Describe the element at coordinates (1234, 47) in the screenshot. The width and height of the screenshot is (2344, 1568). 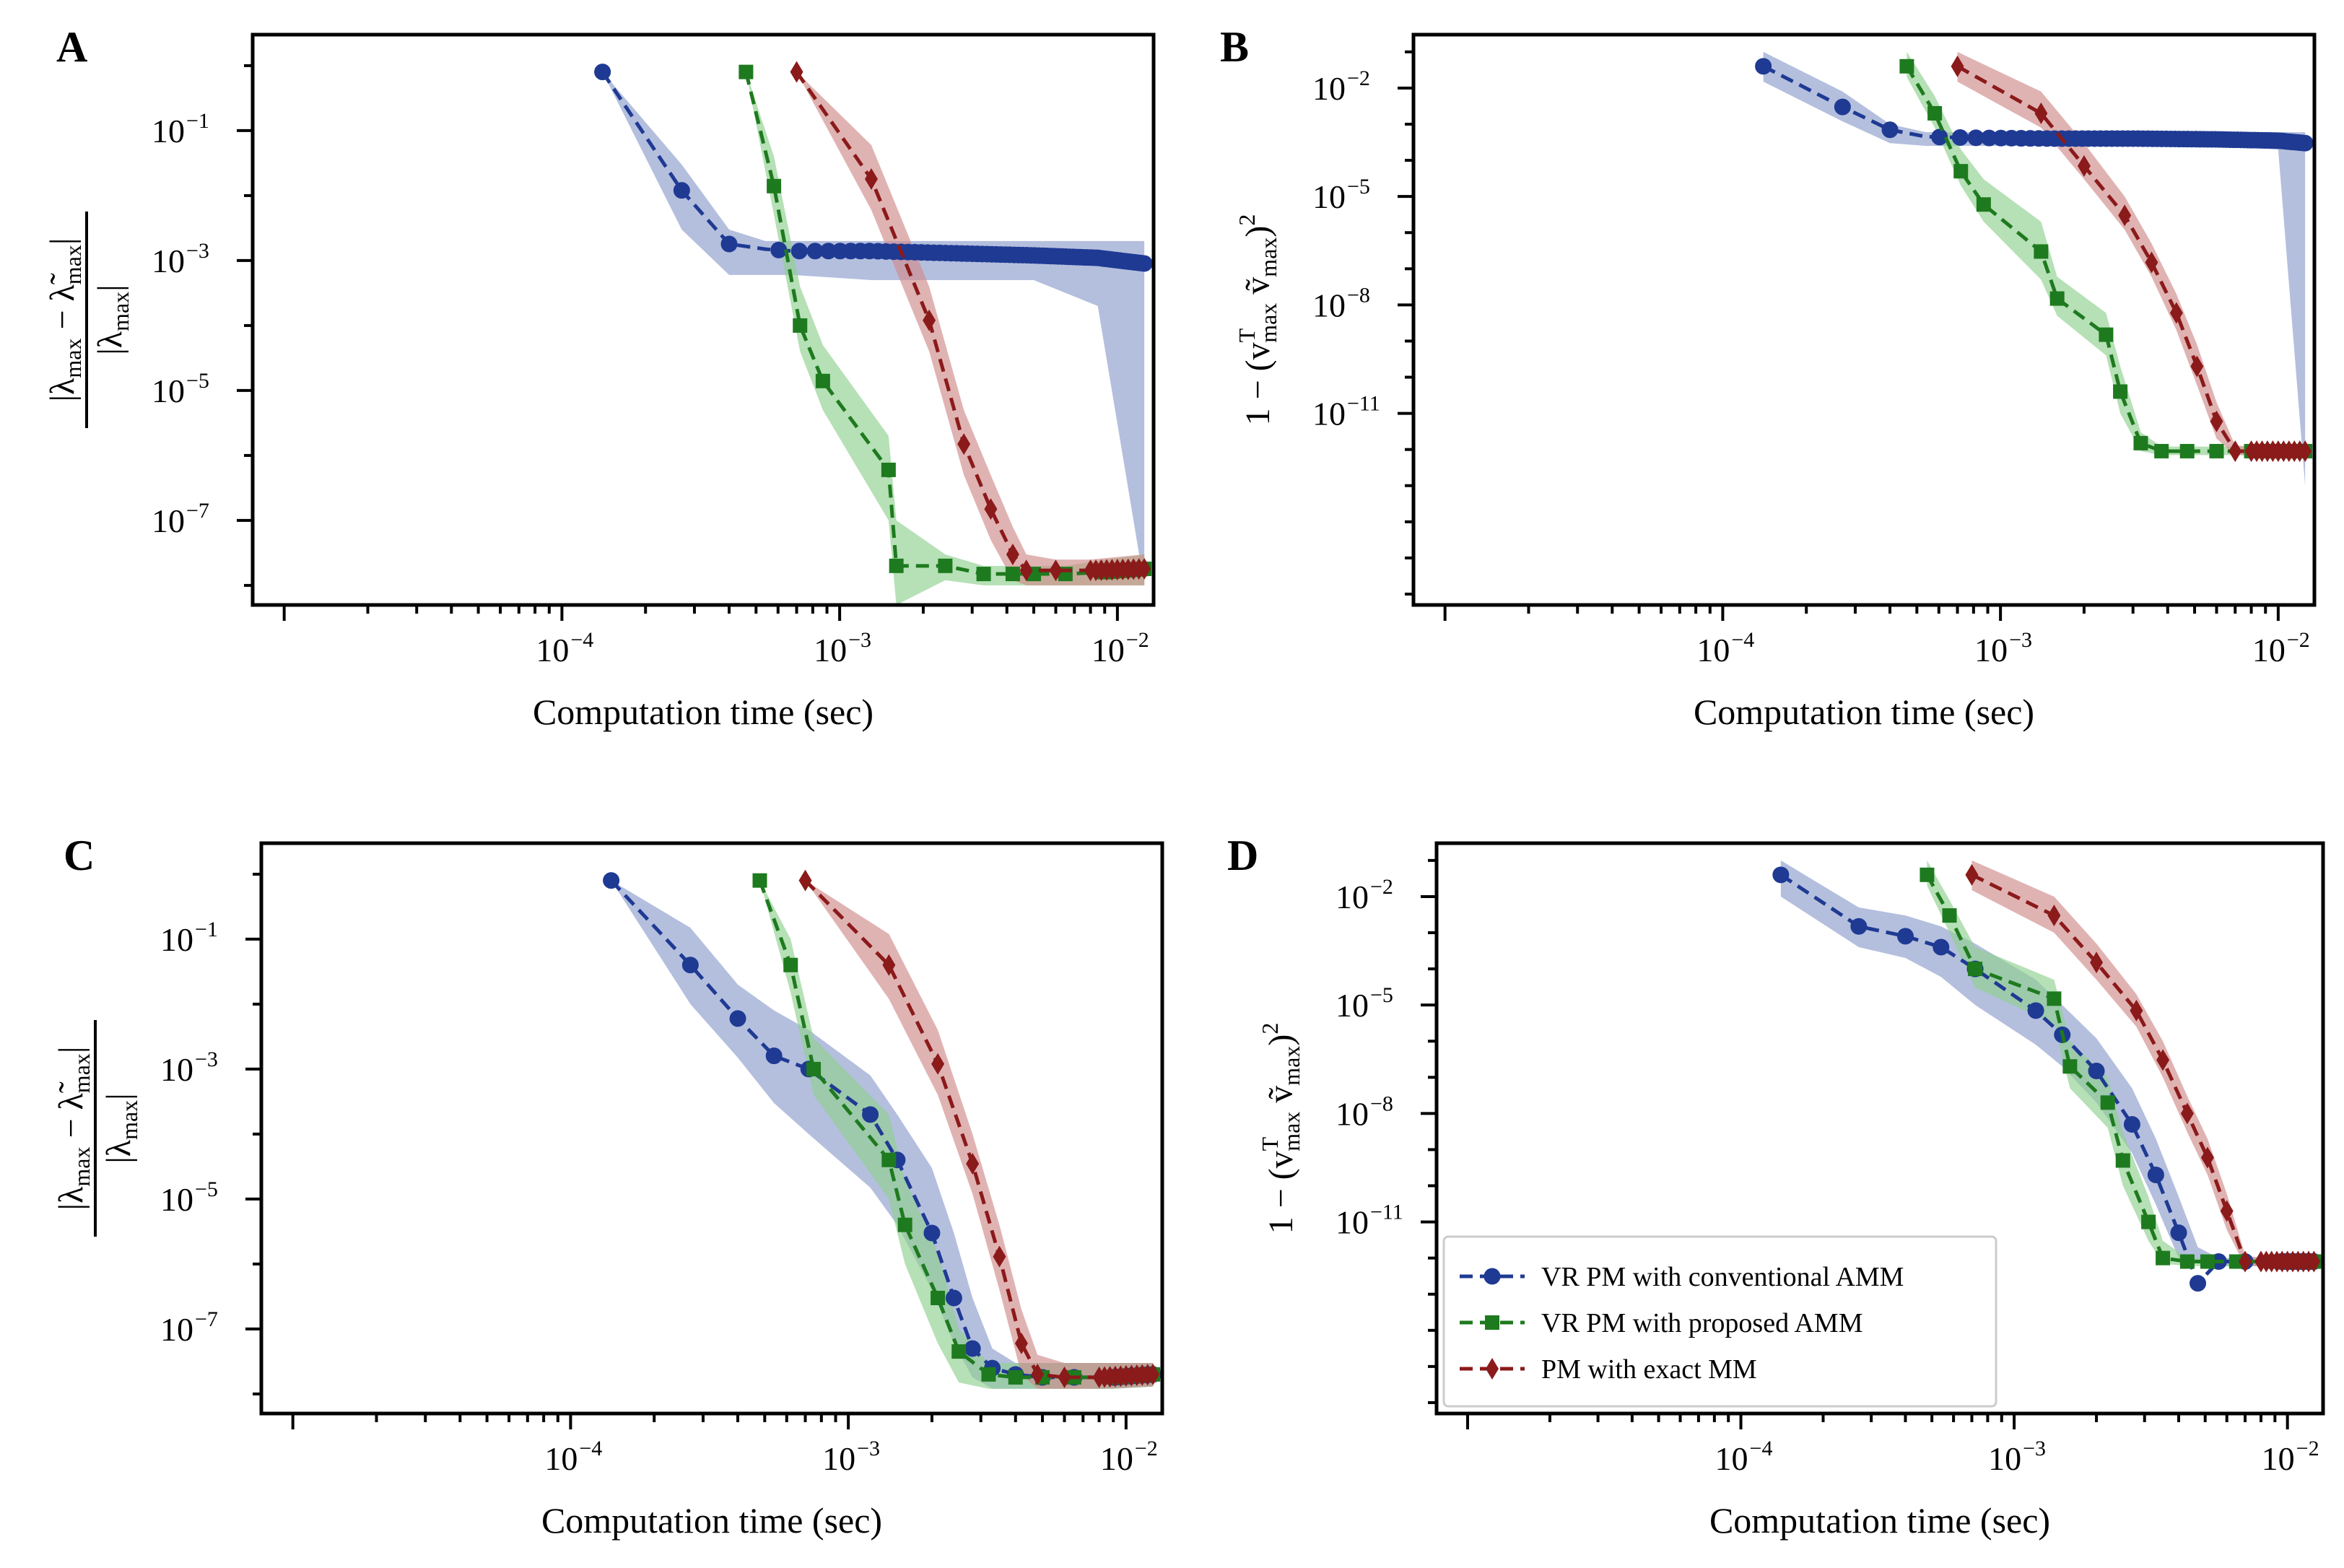
I see `panel-label: B` at that location.